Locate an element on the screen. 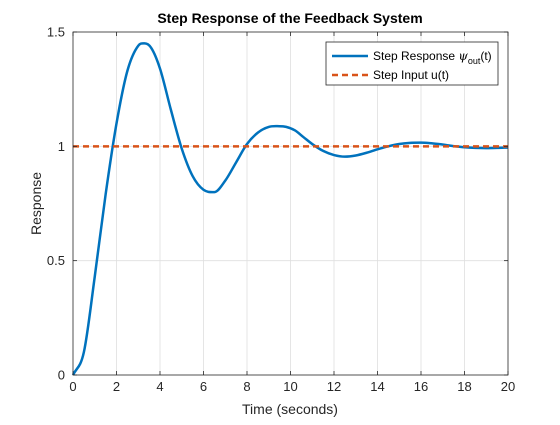 The width and height of the screenshot is (560, 425). x-tick-label: 4 is located at coordinates (159, 386).